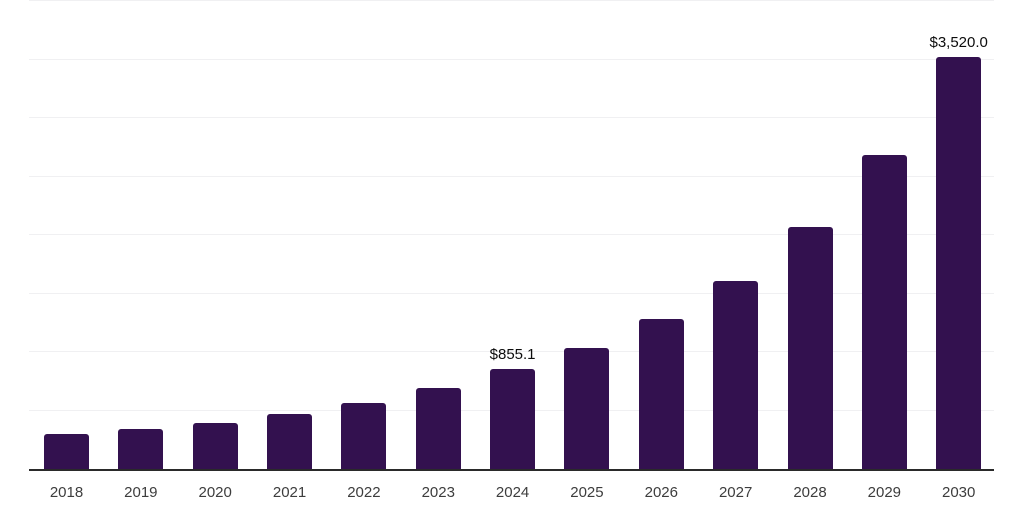 The height and width of the screenshot is (512, 1024). I want to click on x-axis-label-2024: 2024, so click(512, 492).